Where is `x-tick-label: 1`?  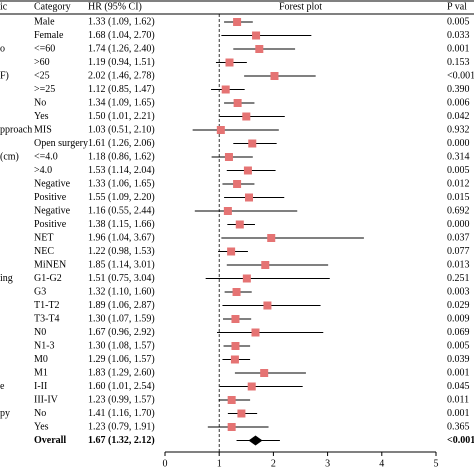
x-tick-label: 1 is located at coordinates (219, 463).